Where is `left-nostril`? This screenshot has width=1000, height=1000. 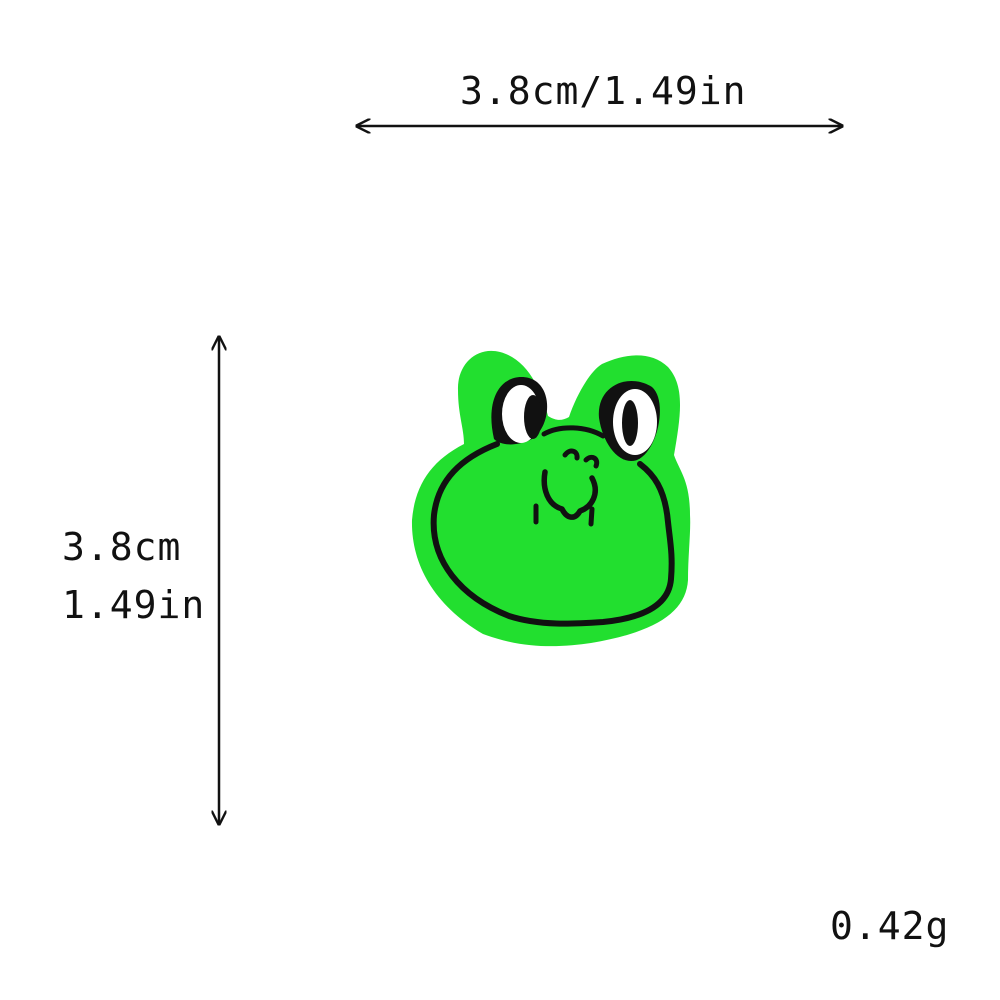 left-nostril is located at coordinates (571, 454).